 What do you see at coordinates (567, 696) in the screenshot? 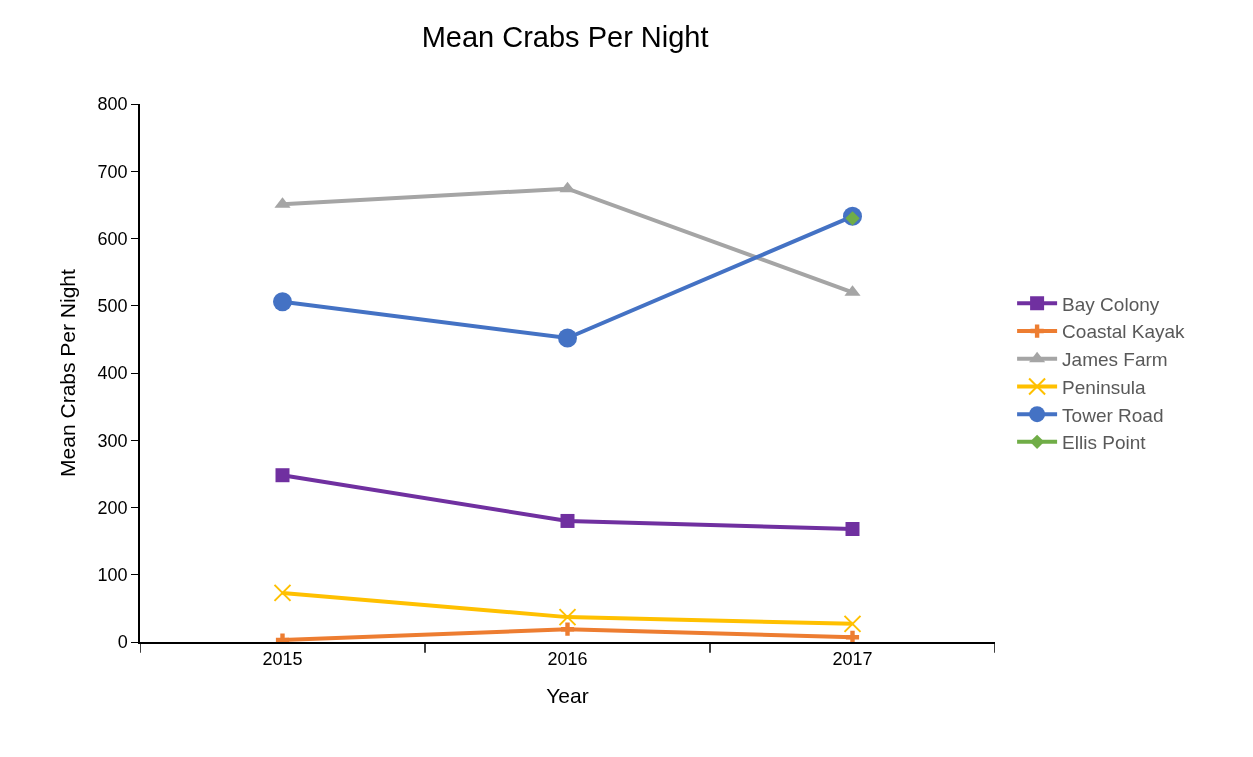
I see `x-axis-title: Year` at bounding box center [567, 696].